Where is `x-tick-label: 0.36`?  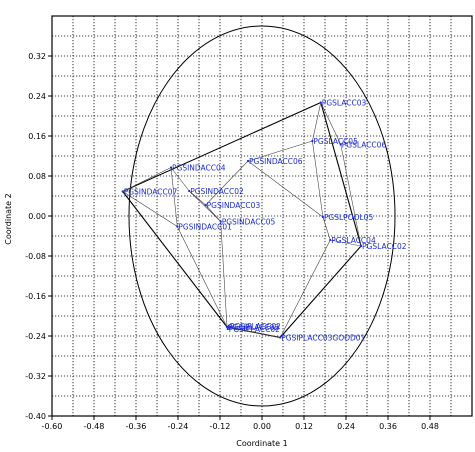 x-tick-label: 0.36 is located at coordinates (388, 426).